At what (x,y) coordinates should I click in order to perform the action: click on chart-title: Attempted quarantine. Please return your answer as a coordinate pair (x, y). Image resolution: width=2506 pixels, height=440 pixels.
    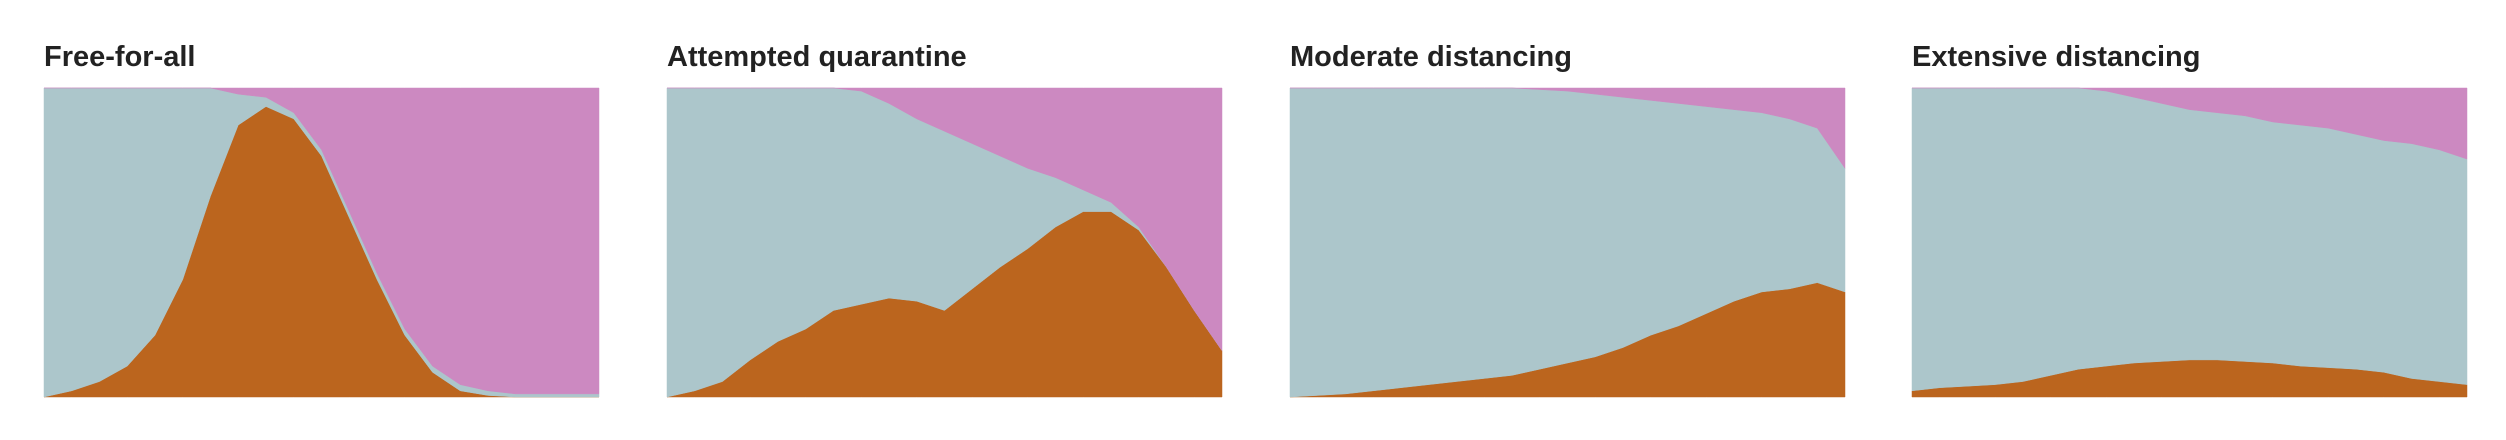
    Looking at the image, I should click on (817, 57).